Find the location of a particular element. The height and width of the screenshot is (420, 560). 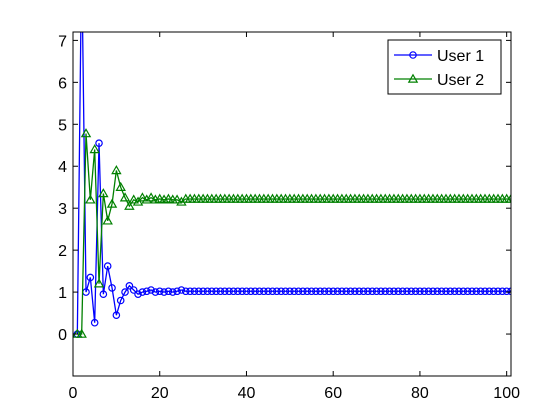

legend-label: User 2 is located at coordinates (460, 80).